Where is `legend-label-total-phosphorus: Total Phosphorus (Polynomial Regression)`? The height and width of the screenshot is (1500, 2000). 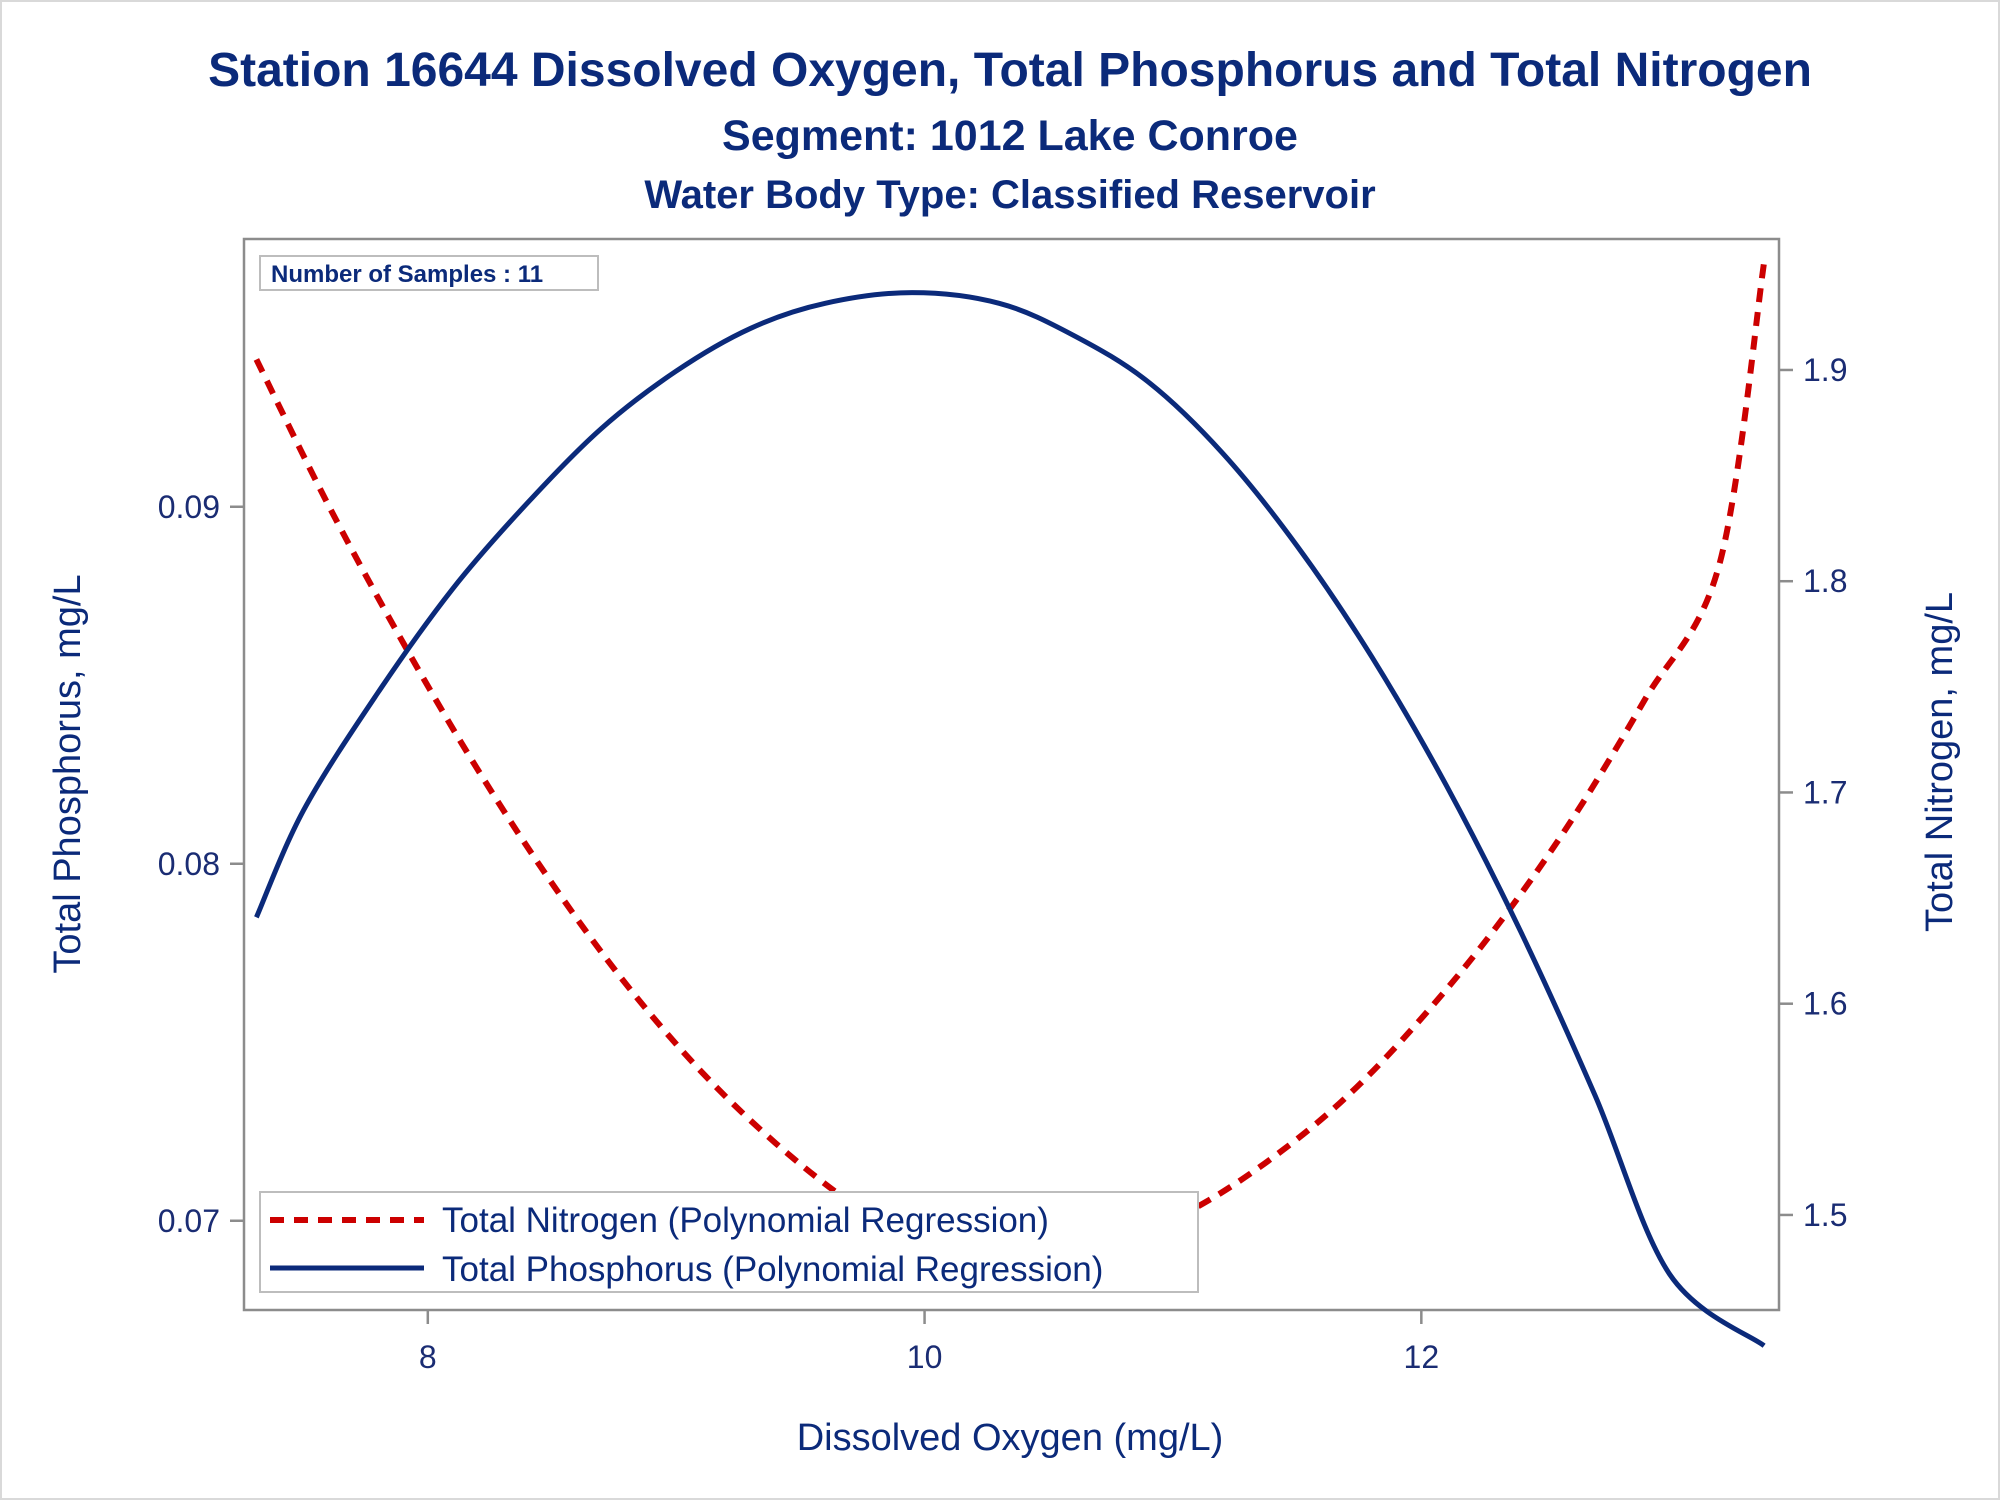 legend-label-total-phosphorus: Total Phosphorus (Polynomial Regression) is located at coordinates (772, 1269).